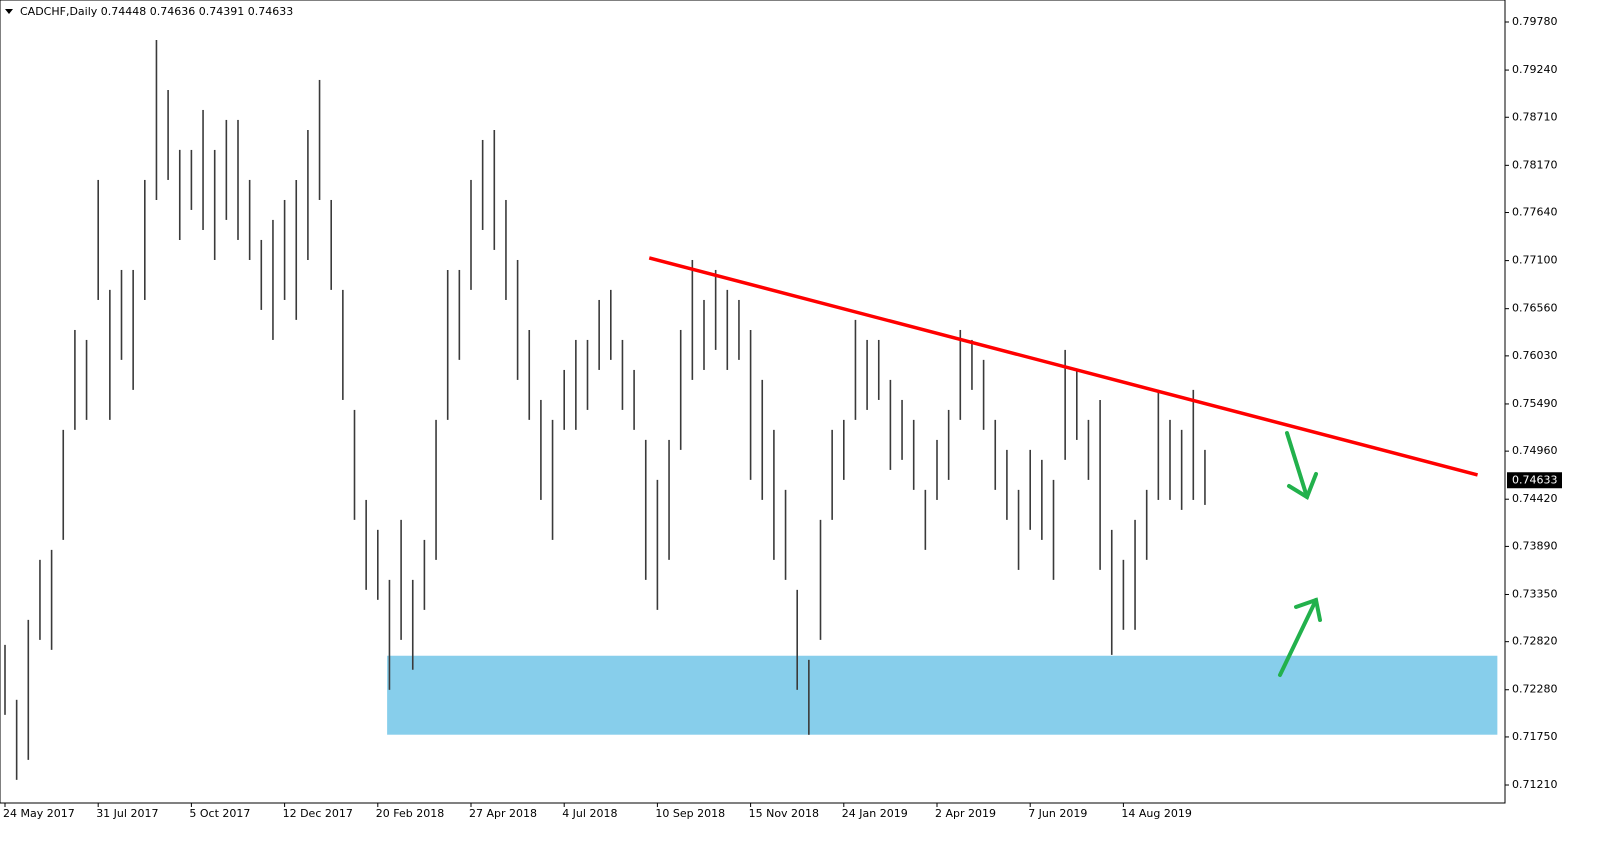  I want to click on last-price-box, so click(1534, 480).